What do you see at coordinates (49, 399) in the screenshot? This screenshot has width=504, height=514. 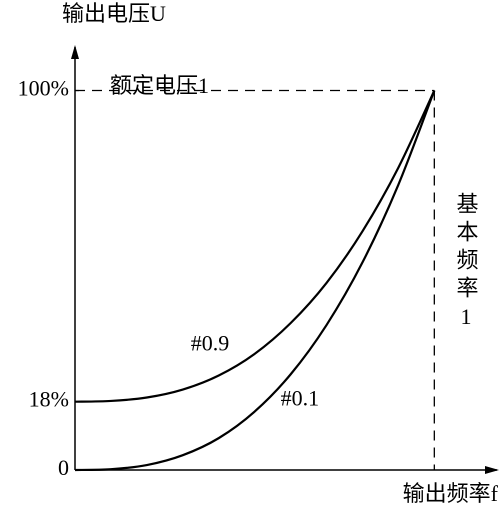 I see `y-tick-label: 18%` at bounding box center [49, 399].